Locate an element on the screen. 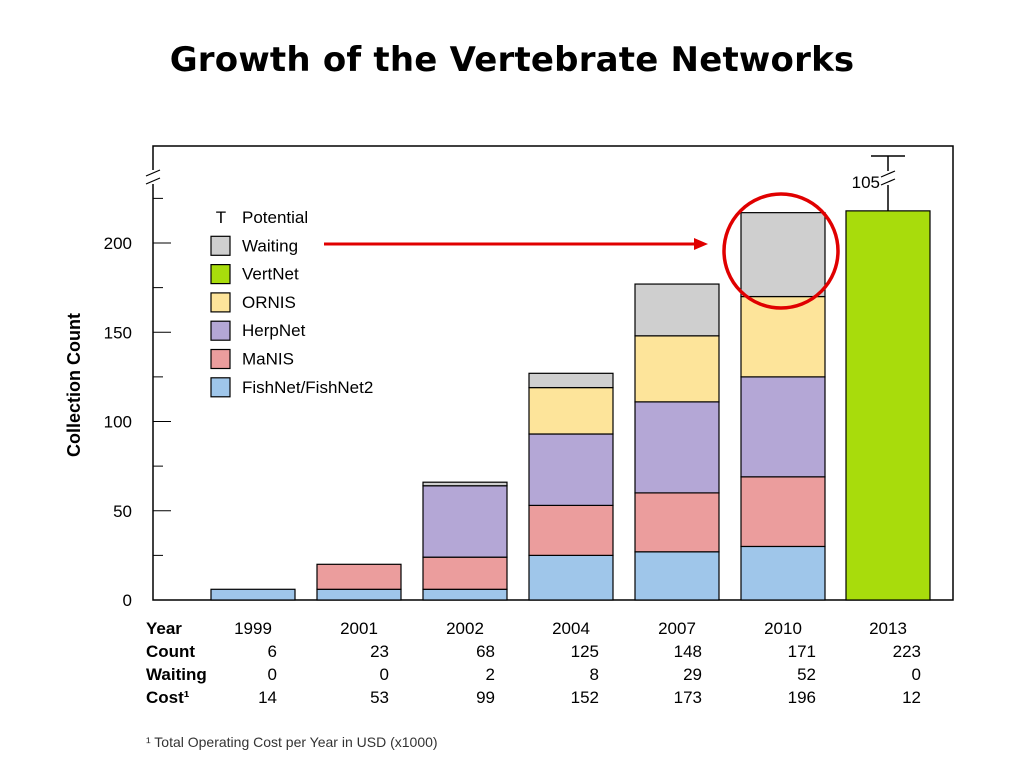  y-tick-label: 100 is located at coordinates (118, 422).